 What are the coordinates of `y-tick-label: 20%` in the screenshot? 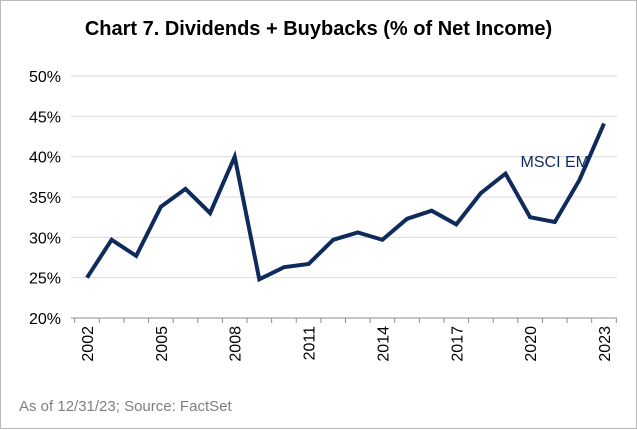 It's located at (45, 319).